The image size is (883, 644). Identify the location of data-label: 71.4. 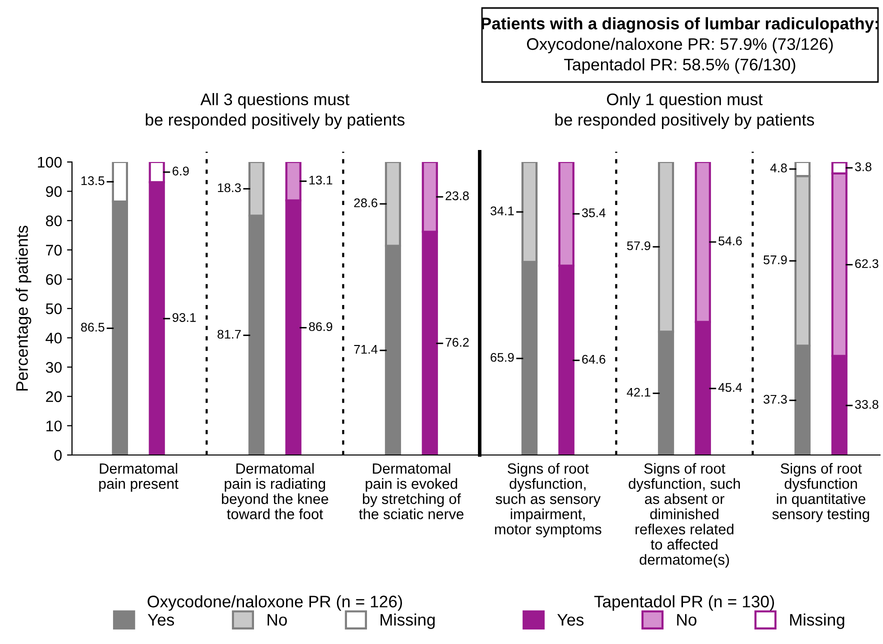
(366, 349).